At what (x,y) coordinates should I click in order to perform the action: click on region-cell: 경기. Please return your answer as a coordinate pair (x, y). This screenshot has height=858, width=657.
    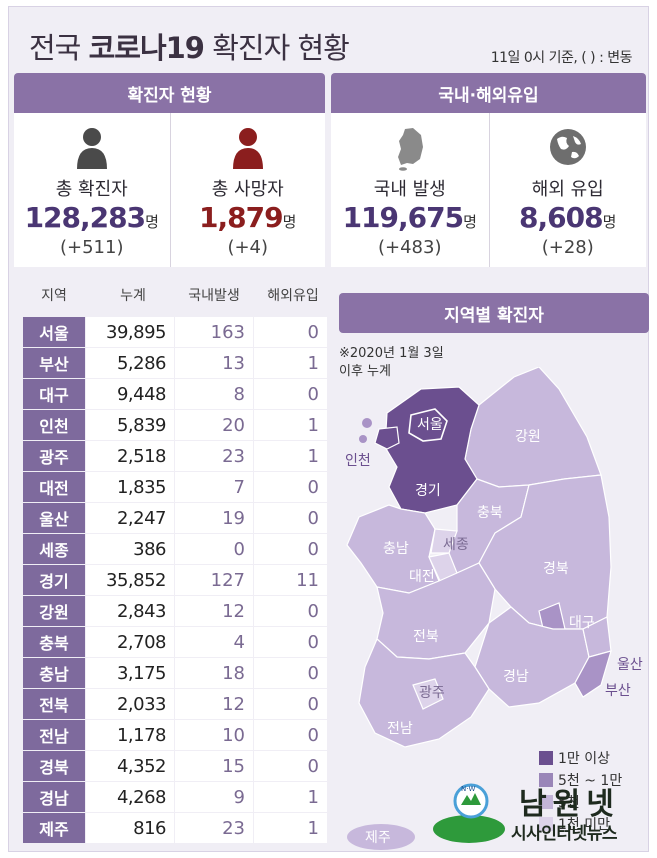
    Looking at the image, I should click on (54, 580).